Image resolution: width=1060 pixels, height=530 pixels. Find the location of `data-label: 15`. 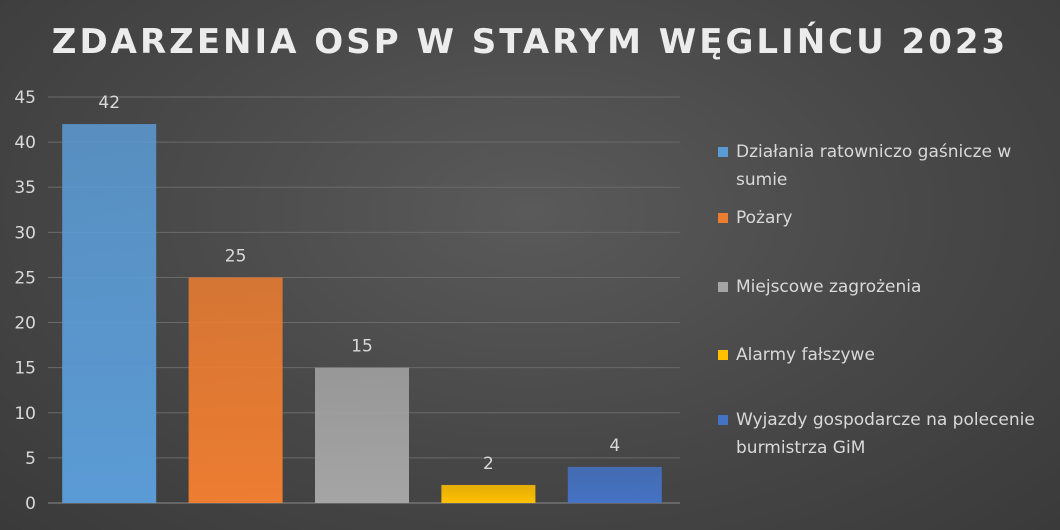

data-label: 15 is located at coordinates (362, 347).